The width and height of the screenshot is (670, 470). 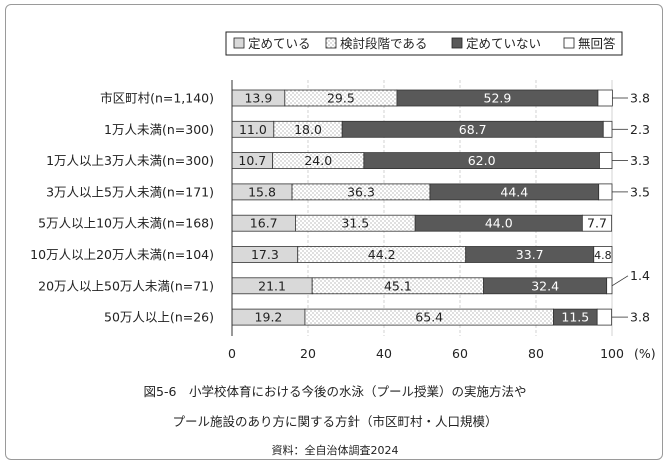 What do you see at coordinates (545, 285) in the screenshot?
I see `data-label: 32.4` at bounding box center [545, 285].